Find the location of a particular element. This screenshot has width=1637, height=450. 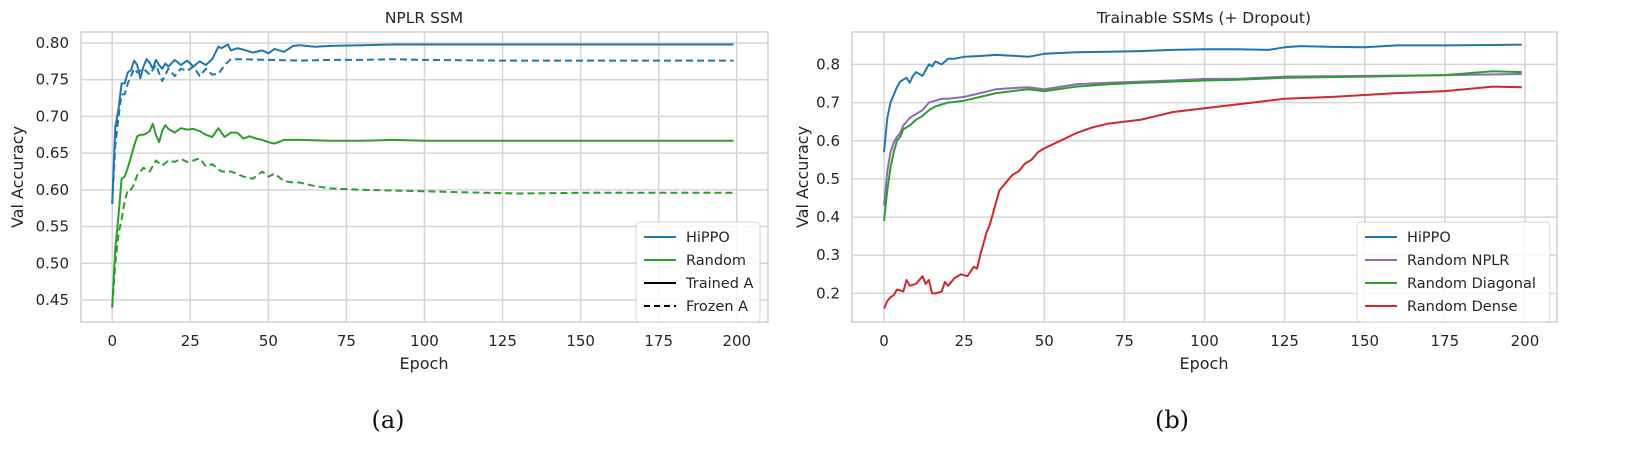

caption-b: (b) is located at coordinates (1172, 420).